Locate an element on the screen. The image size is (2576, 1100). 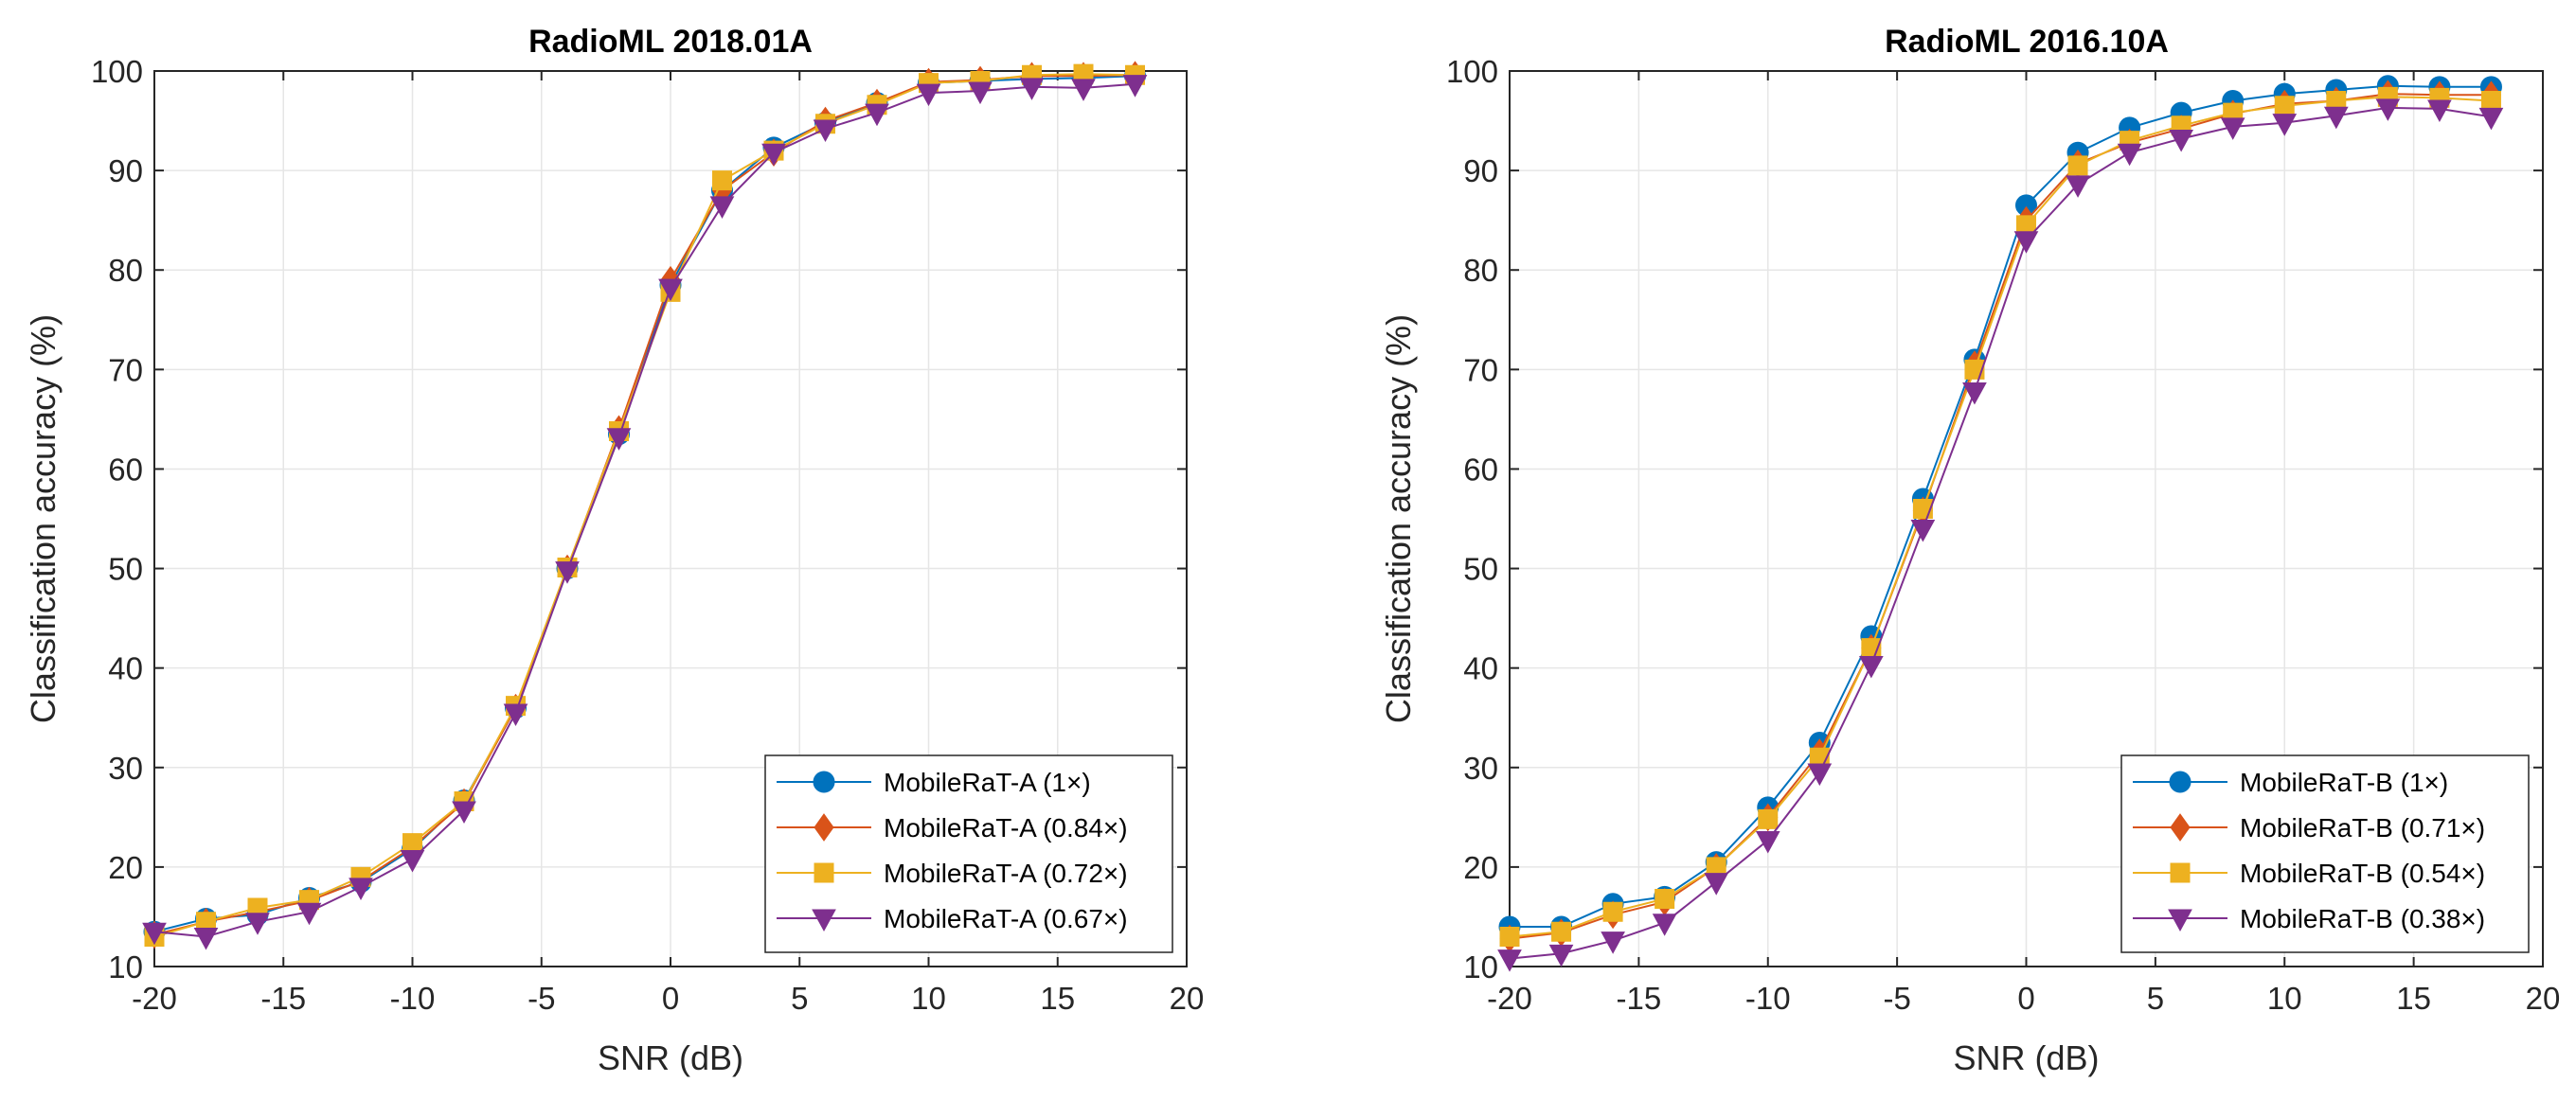
legend-item: MobileRaT-B (0.38×) is located at coordinates (2309, 918).